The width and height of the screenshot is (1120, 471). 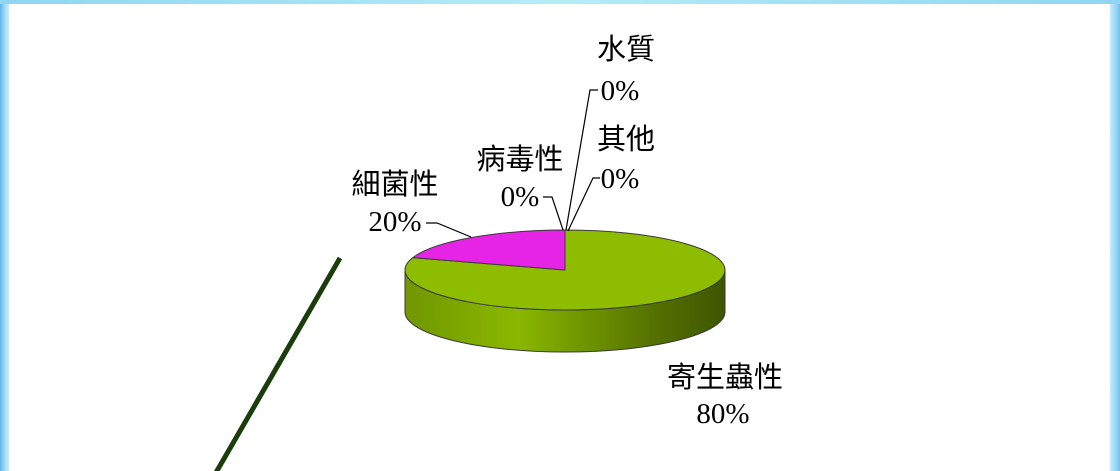 What do you see at coordinates (620, 91) in the screenshot?
I see `data-label-value-4: 0%` at bounding box center [620, 91].